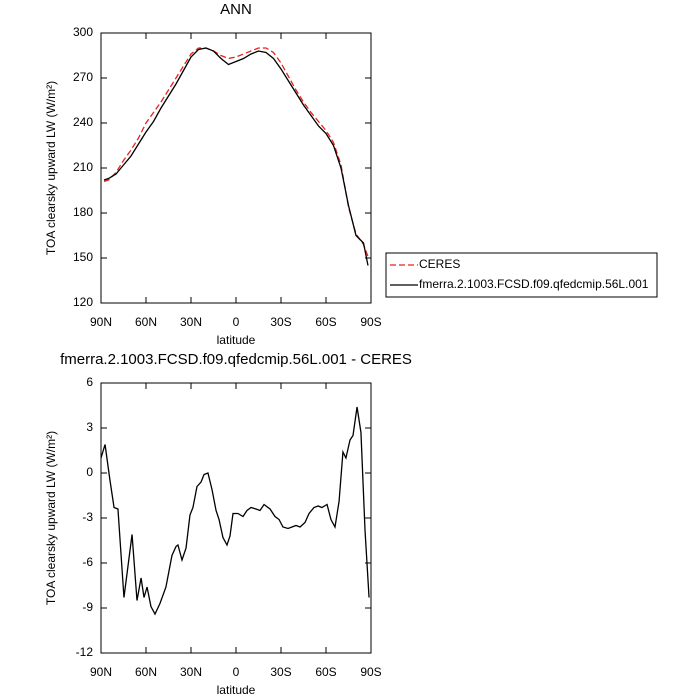  Describe the element at coordinates (83, 212) in the screenshot. I see `y-tick-label: 180` at that location.